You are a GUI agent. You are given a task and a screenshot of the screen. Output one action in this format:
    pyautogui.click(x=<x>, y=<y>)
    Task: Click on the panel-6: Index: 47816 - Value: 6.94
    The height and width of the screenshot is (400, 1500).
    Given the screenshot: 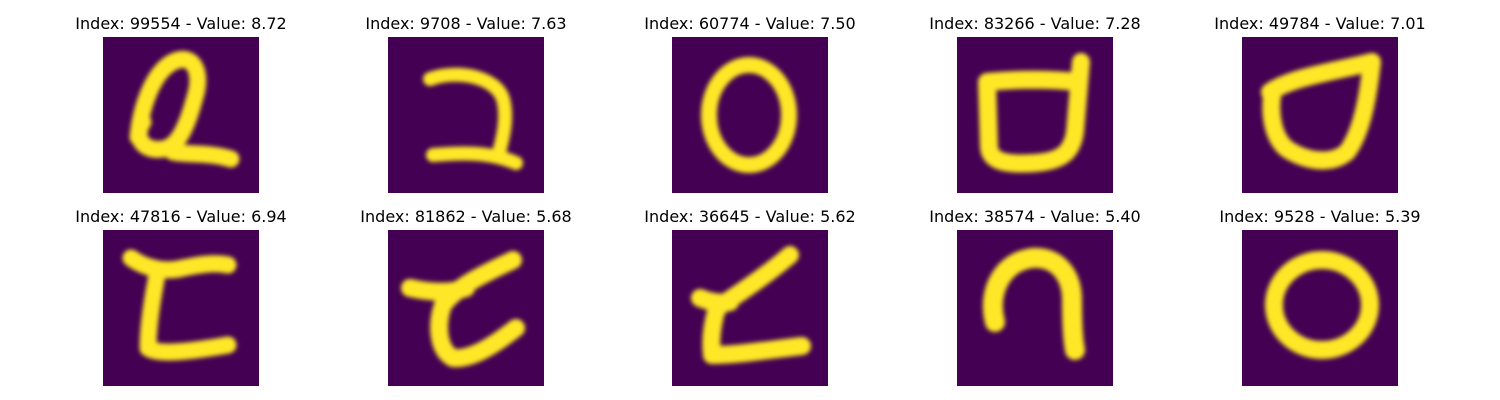 What is the action you would take?
    pyautogui.click(x=181, y=296)
    